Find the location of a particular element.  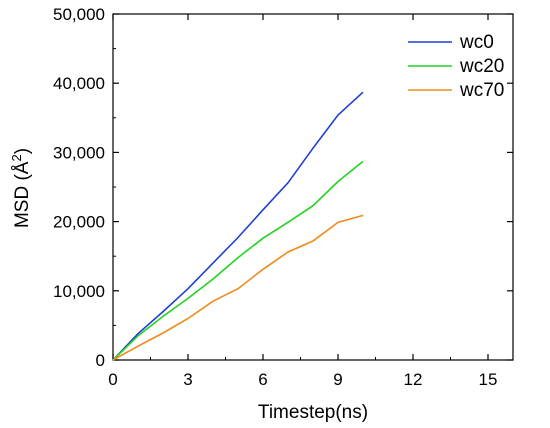

x-tick-label: 0 is located at coordinates (112, 379).